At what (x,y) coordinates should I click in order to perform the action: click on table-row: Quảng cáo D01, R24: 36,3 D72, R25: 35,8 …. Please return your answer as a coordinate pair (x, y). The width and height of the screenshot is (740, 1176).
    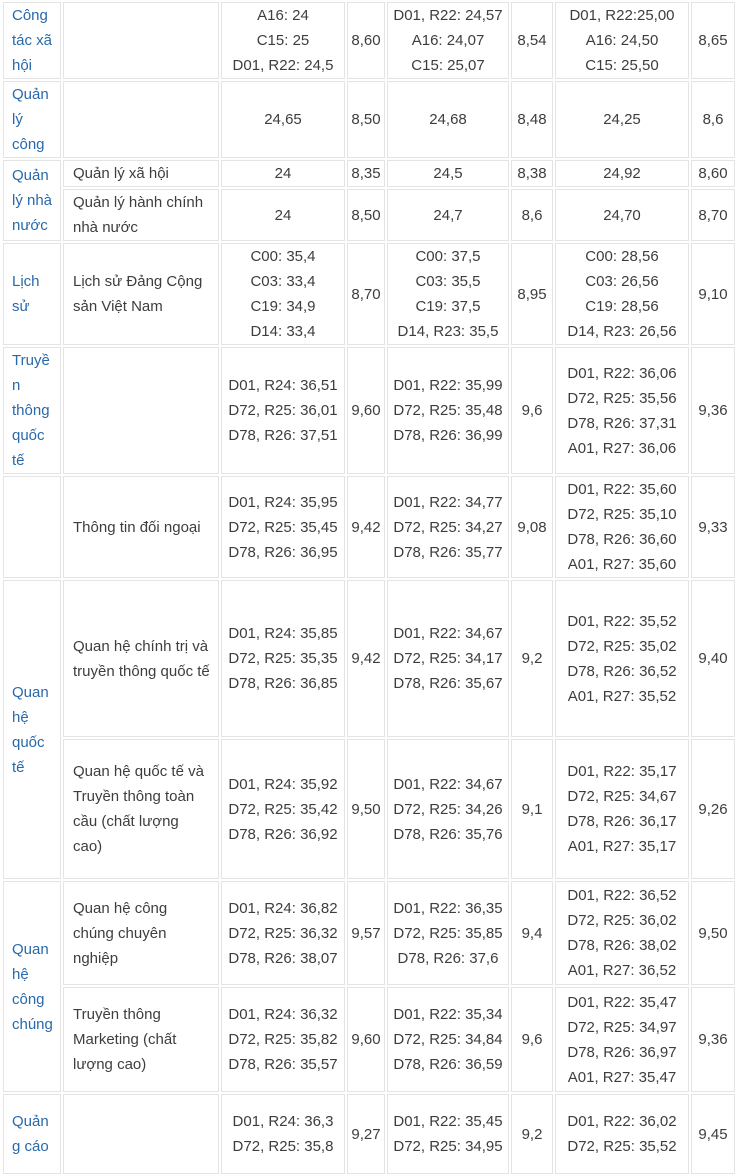
    Looking at the image, I should click on (369, 1134).